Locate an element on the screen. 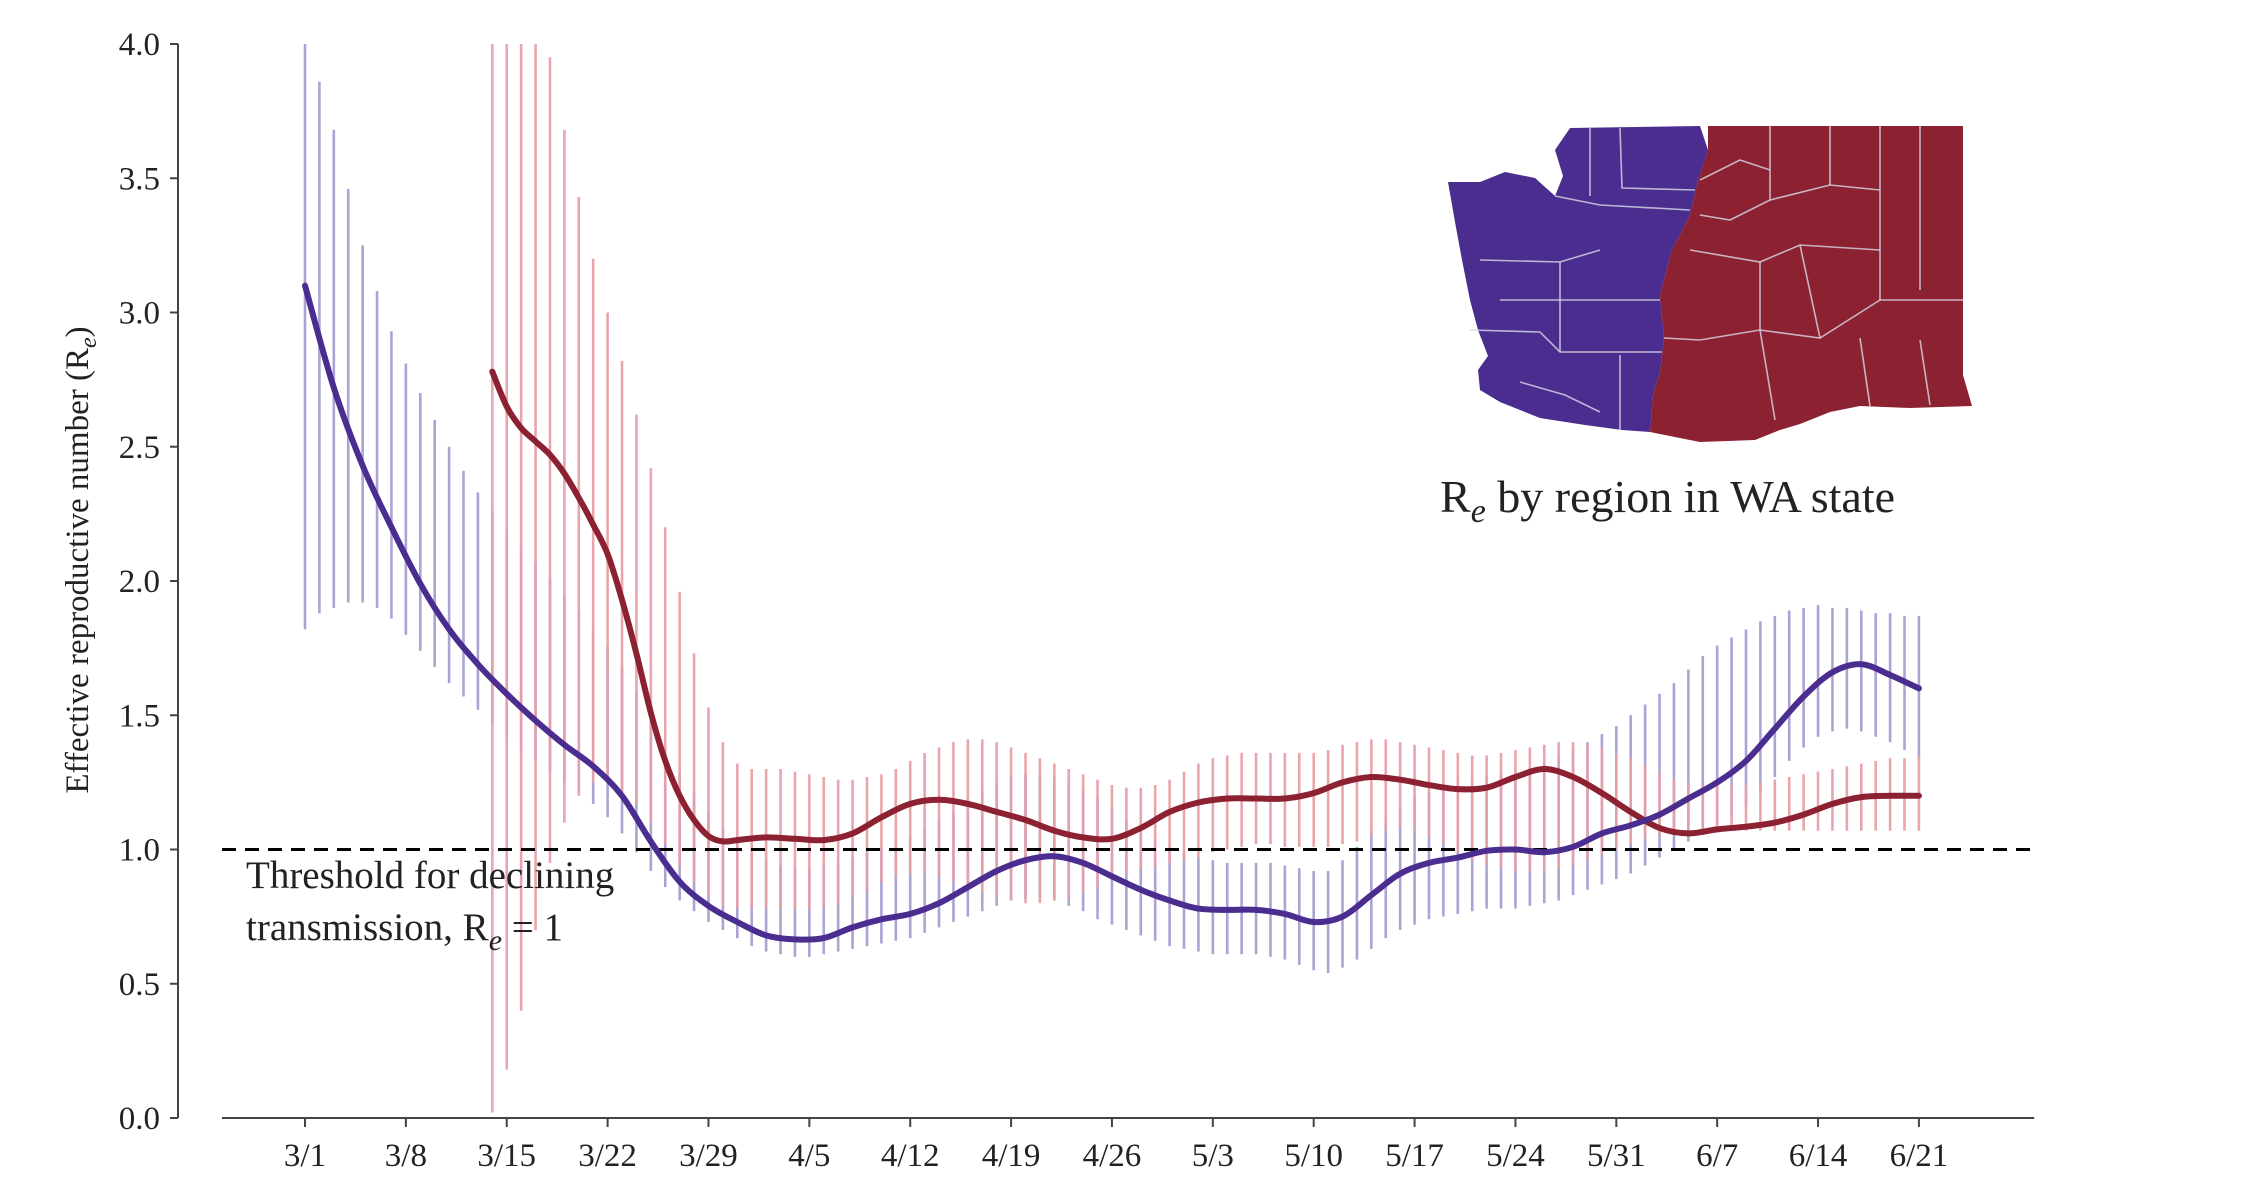  x-tick-label: 3/29 is located at coordinates (708, 1156).